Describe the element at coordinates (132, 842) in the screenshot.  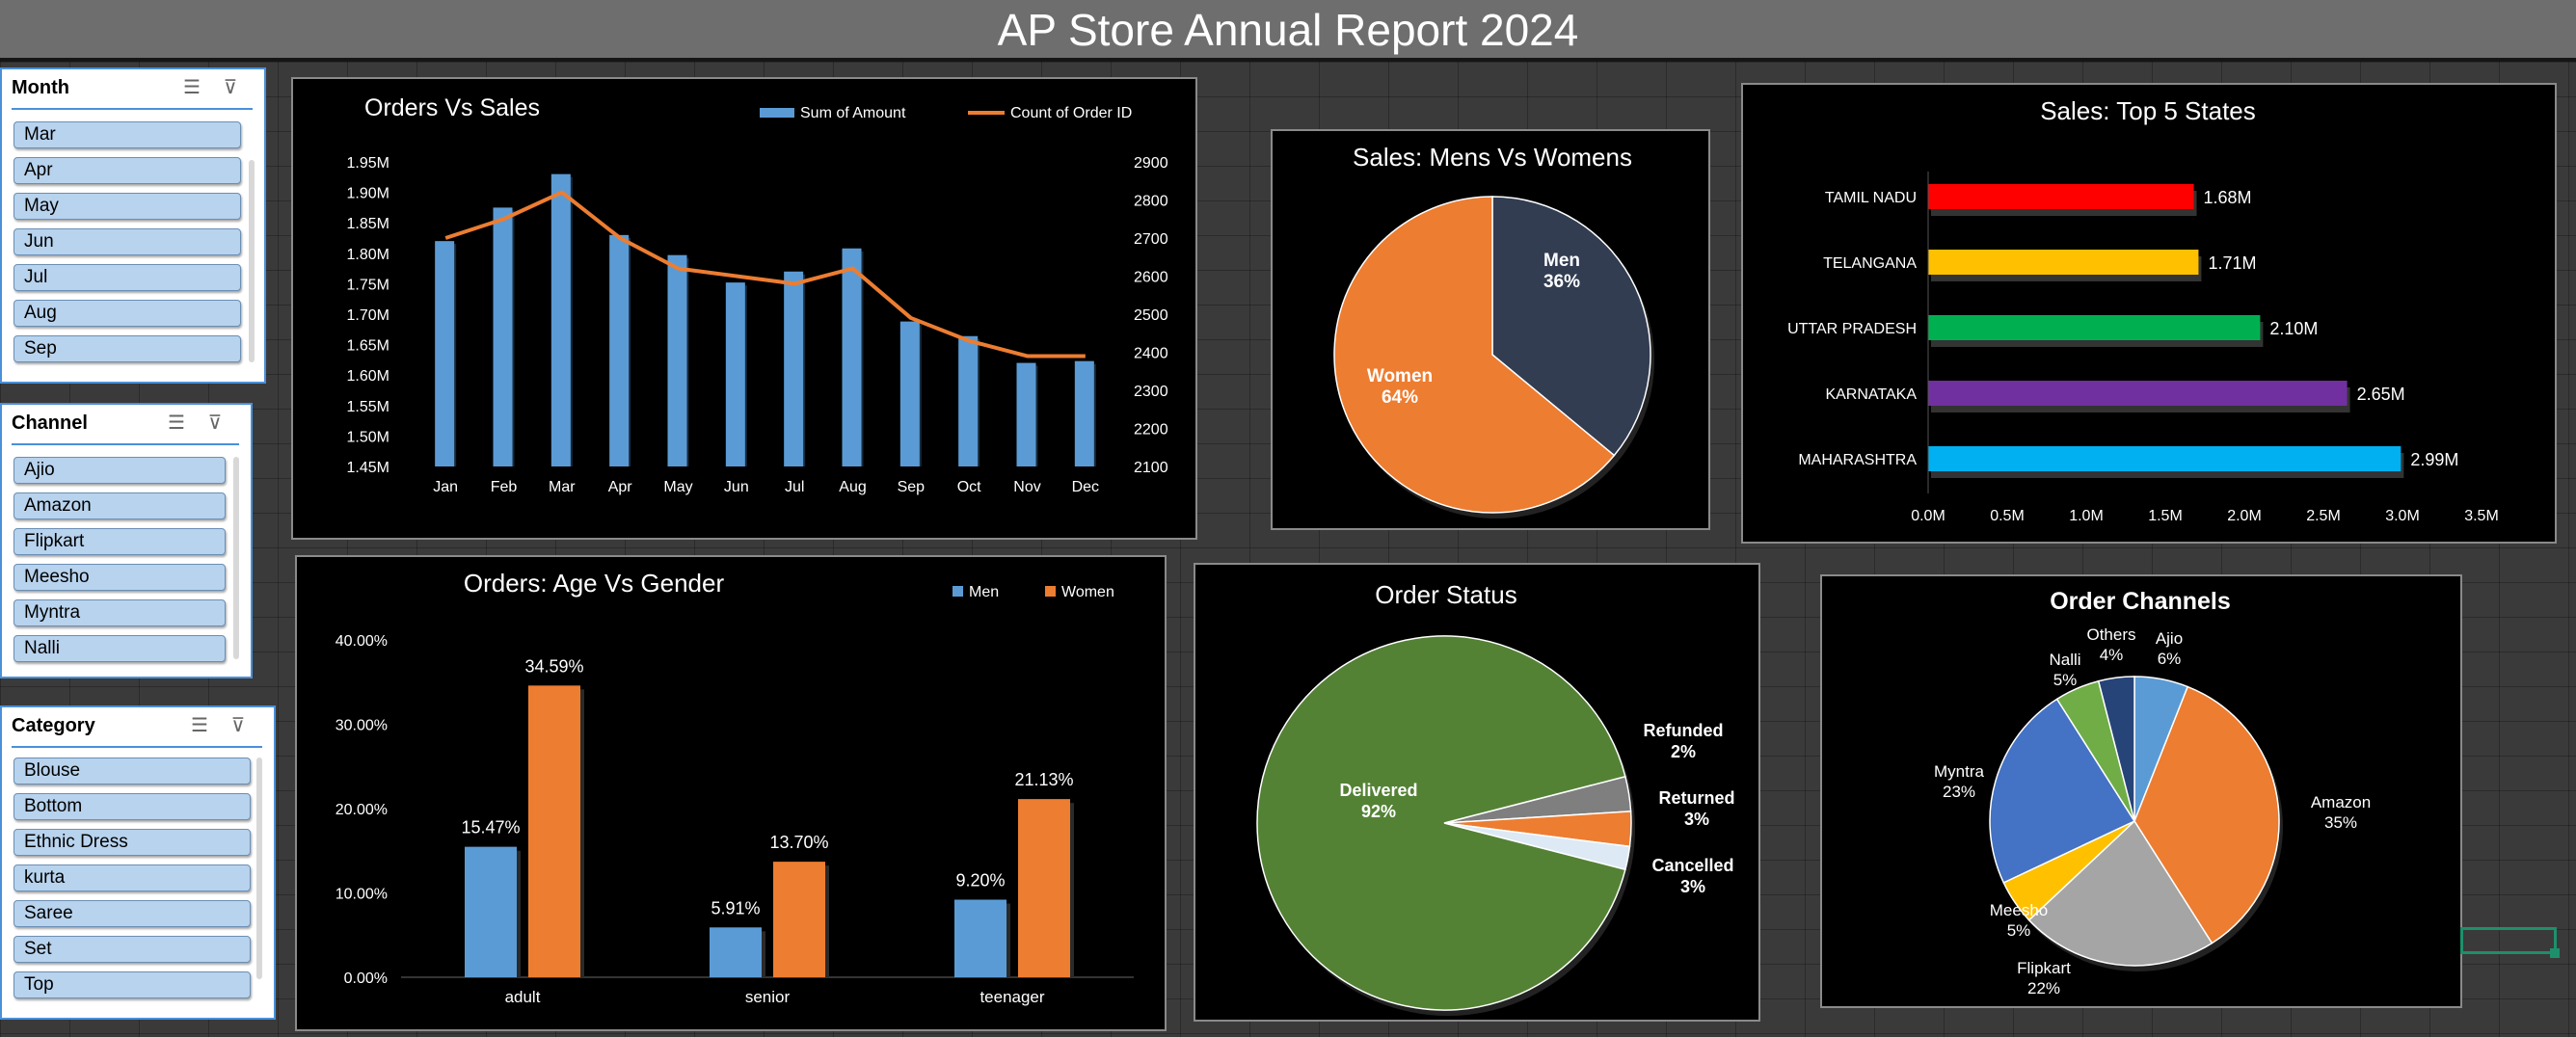
I see `slicer-item-category: Ethnic Dress` at that location.